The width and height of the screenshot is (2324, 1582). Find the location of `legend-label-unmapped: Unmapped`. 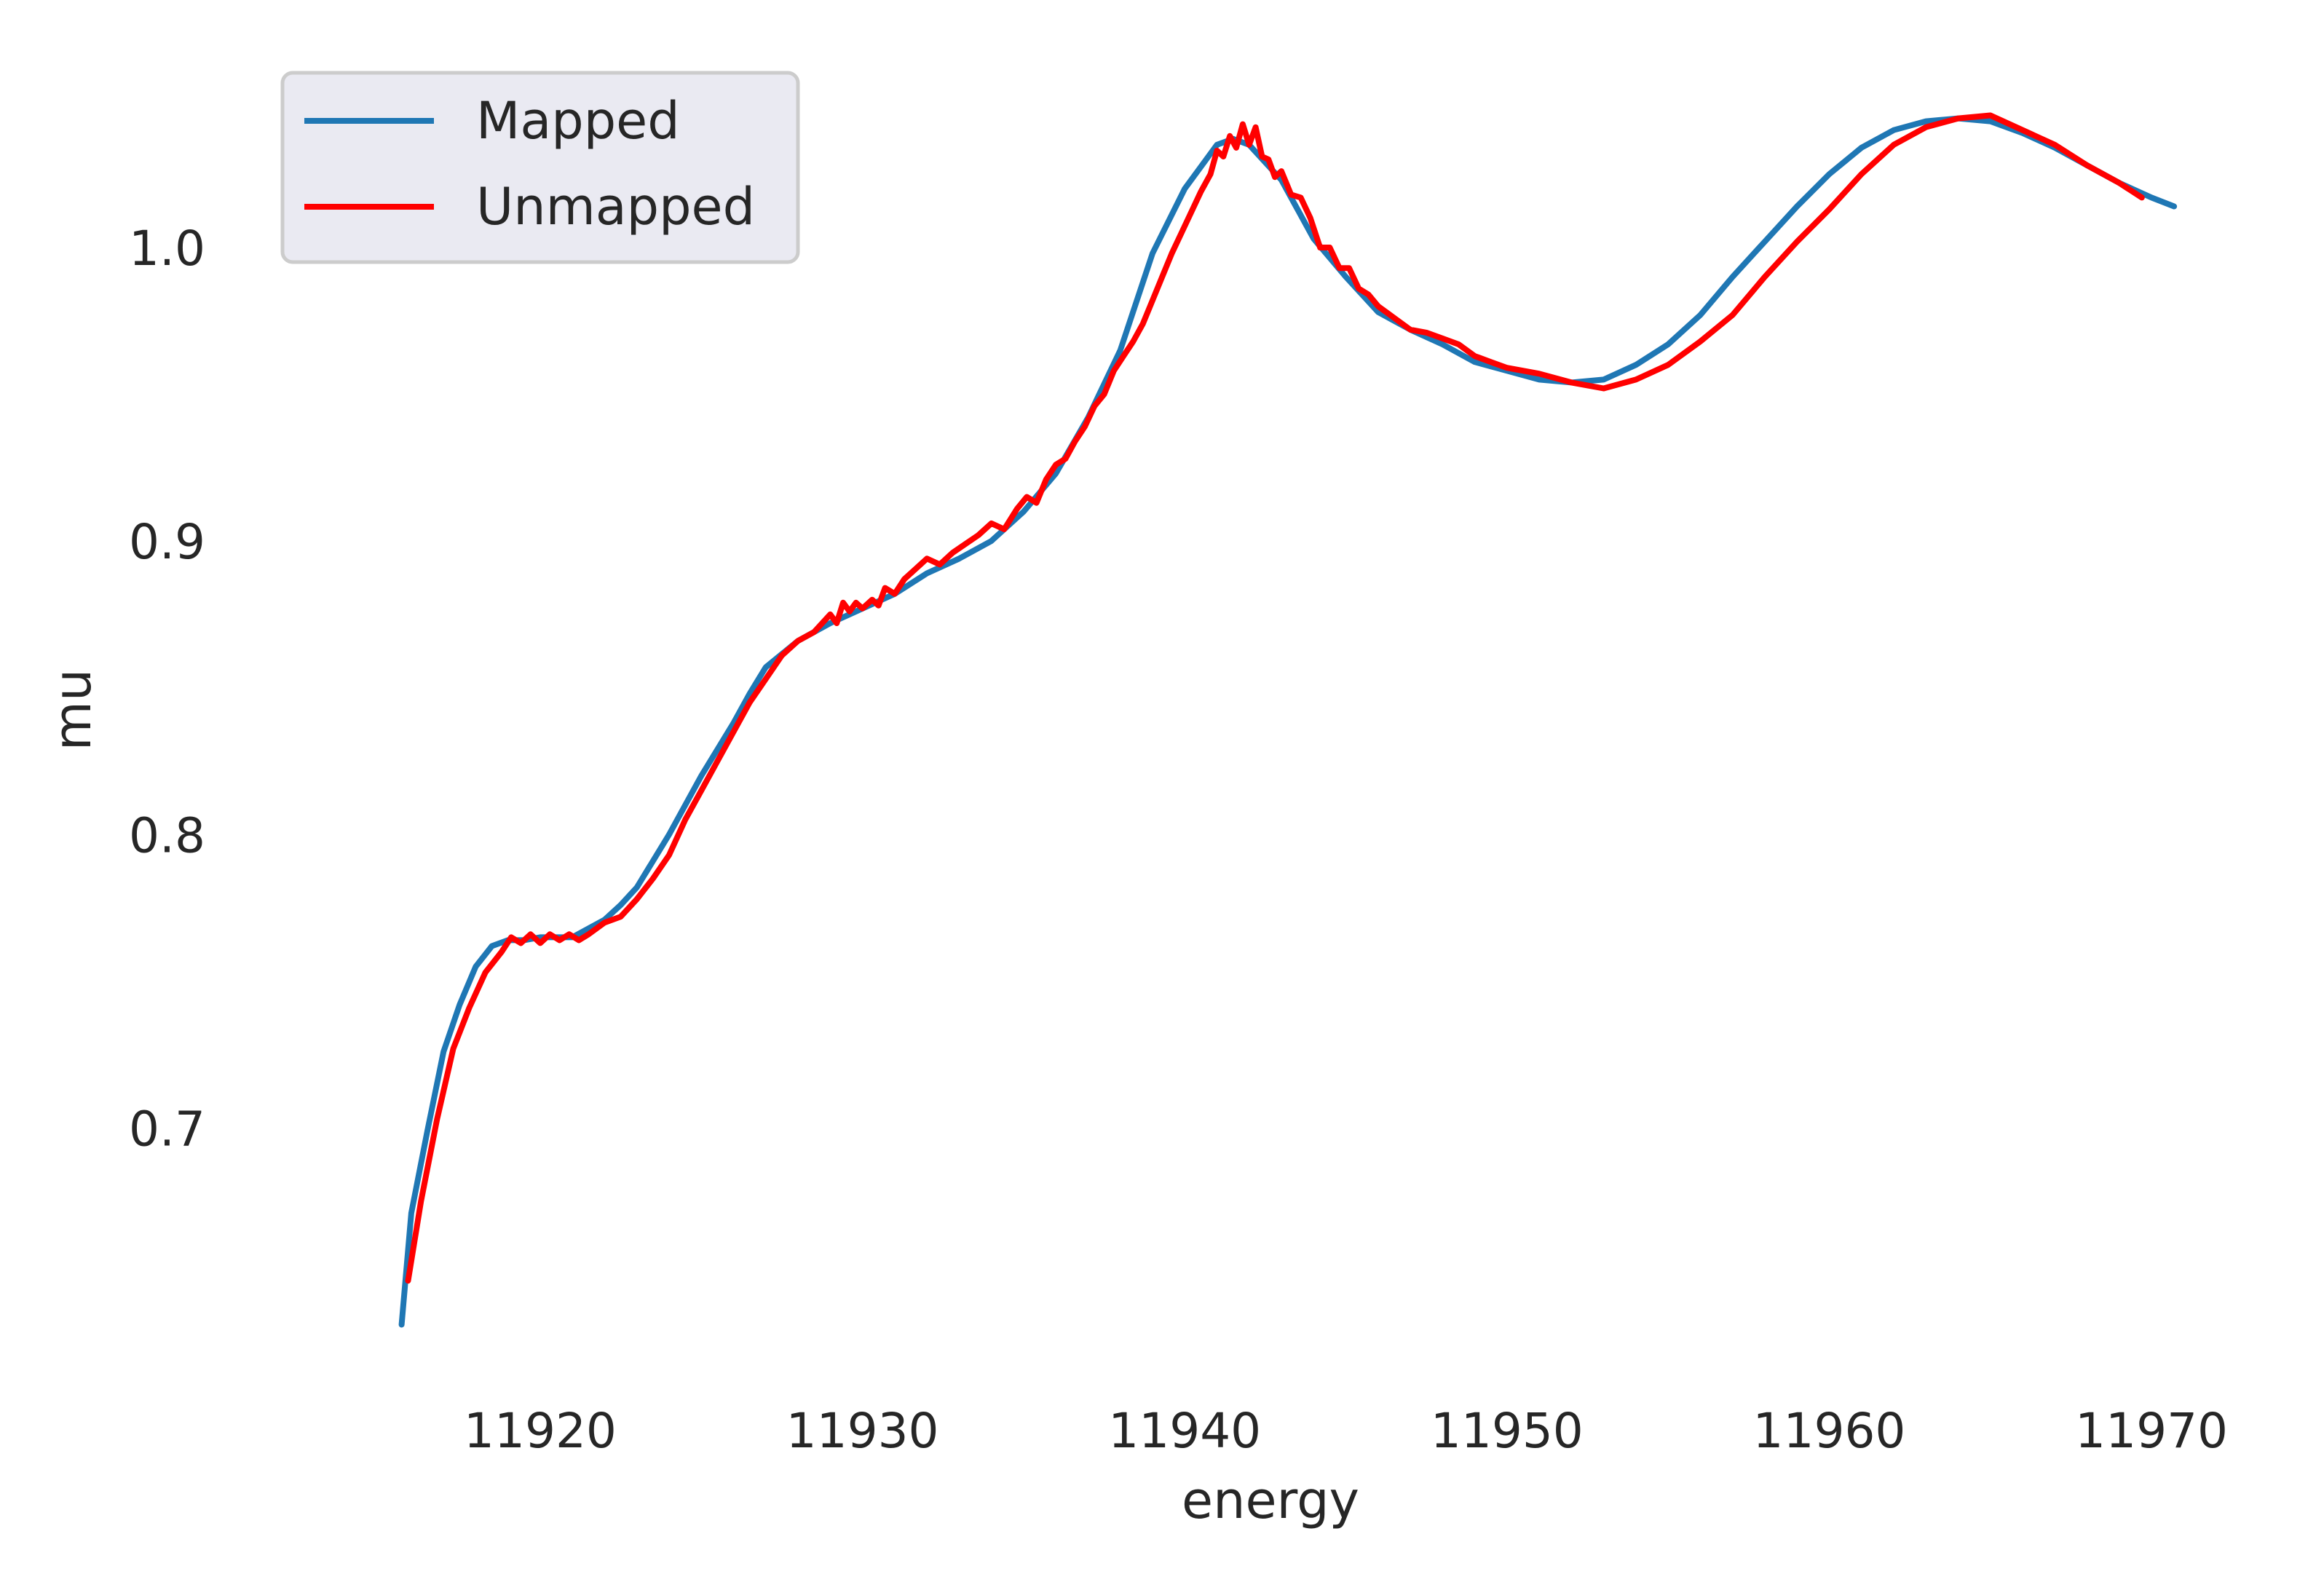

legend-label-unmapped: Unmapped is located at coordinates (615, 207).